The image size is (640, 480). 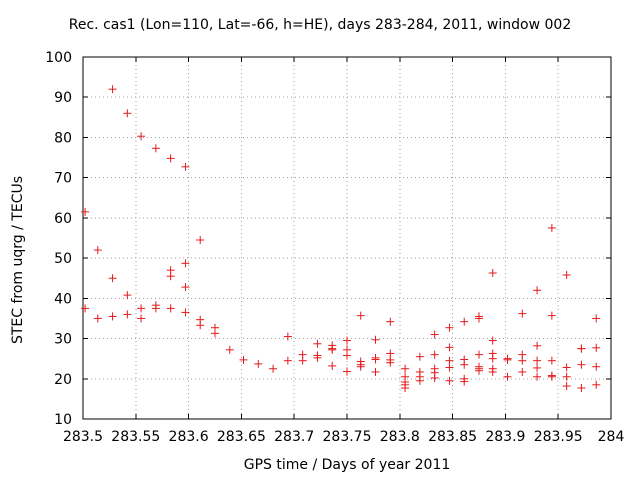 I want to click on x-tick-label: 284, so click(x=611, y=437).